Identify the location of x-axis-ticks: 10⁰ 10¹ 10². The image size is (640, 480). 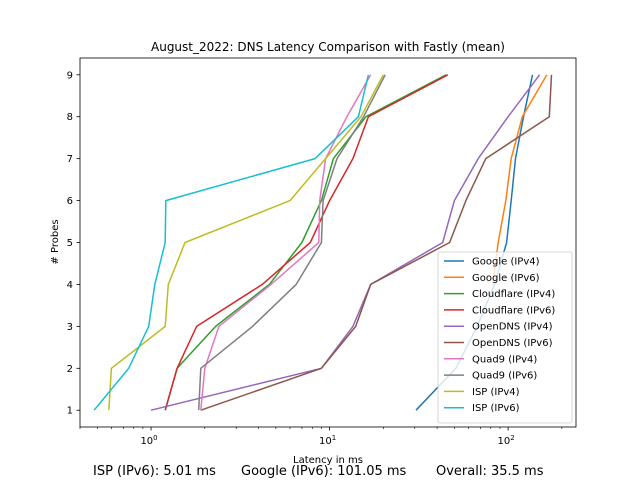
(321, 437).